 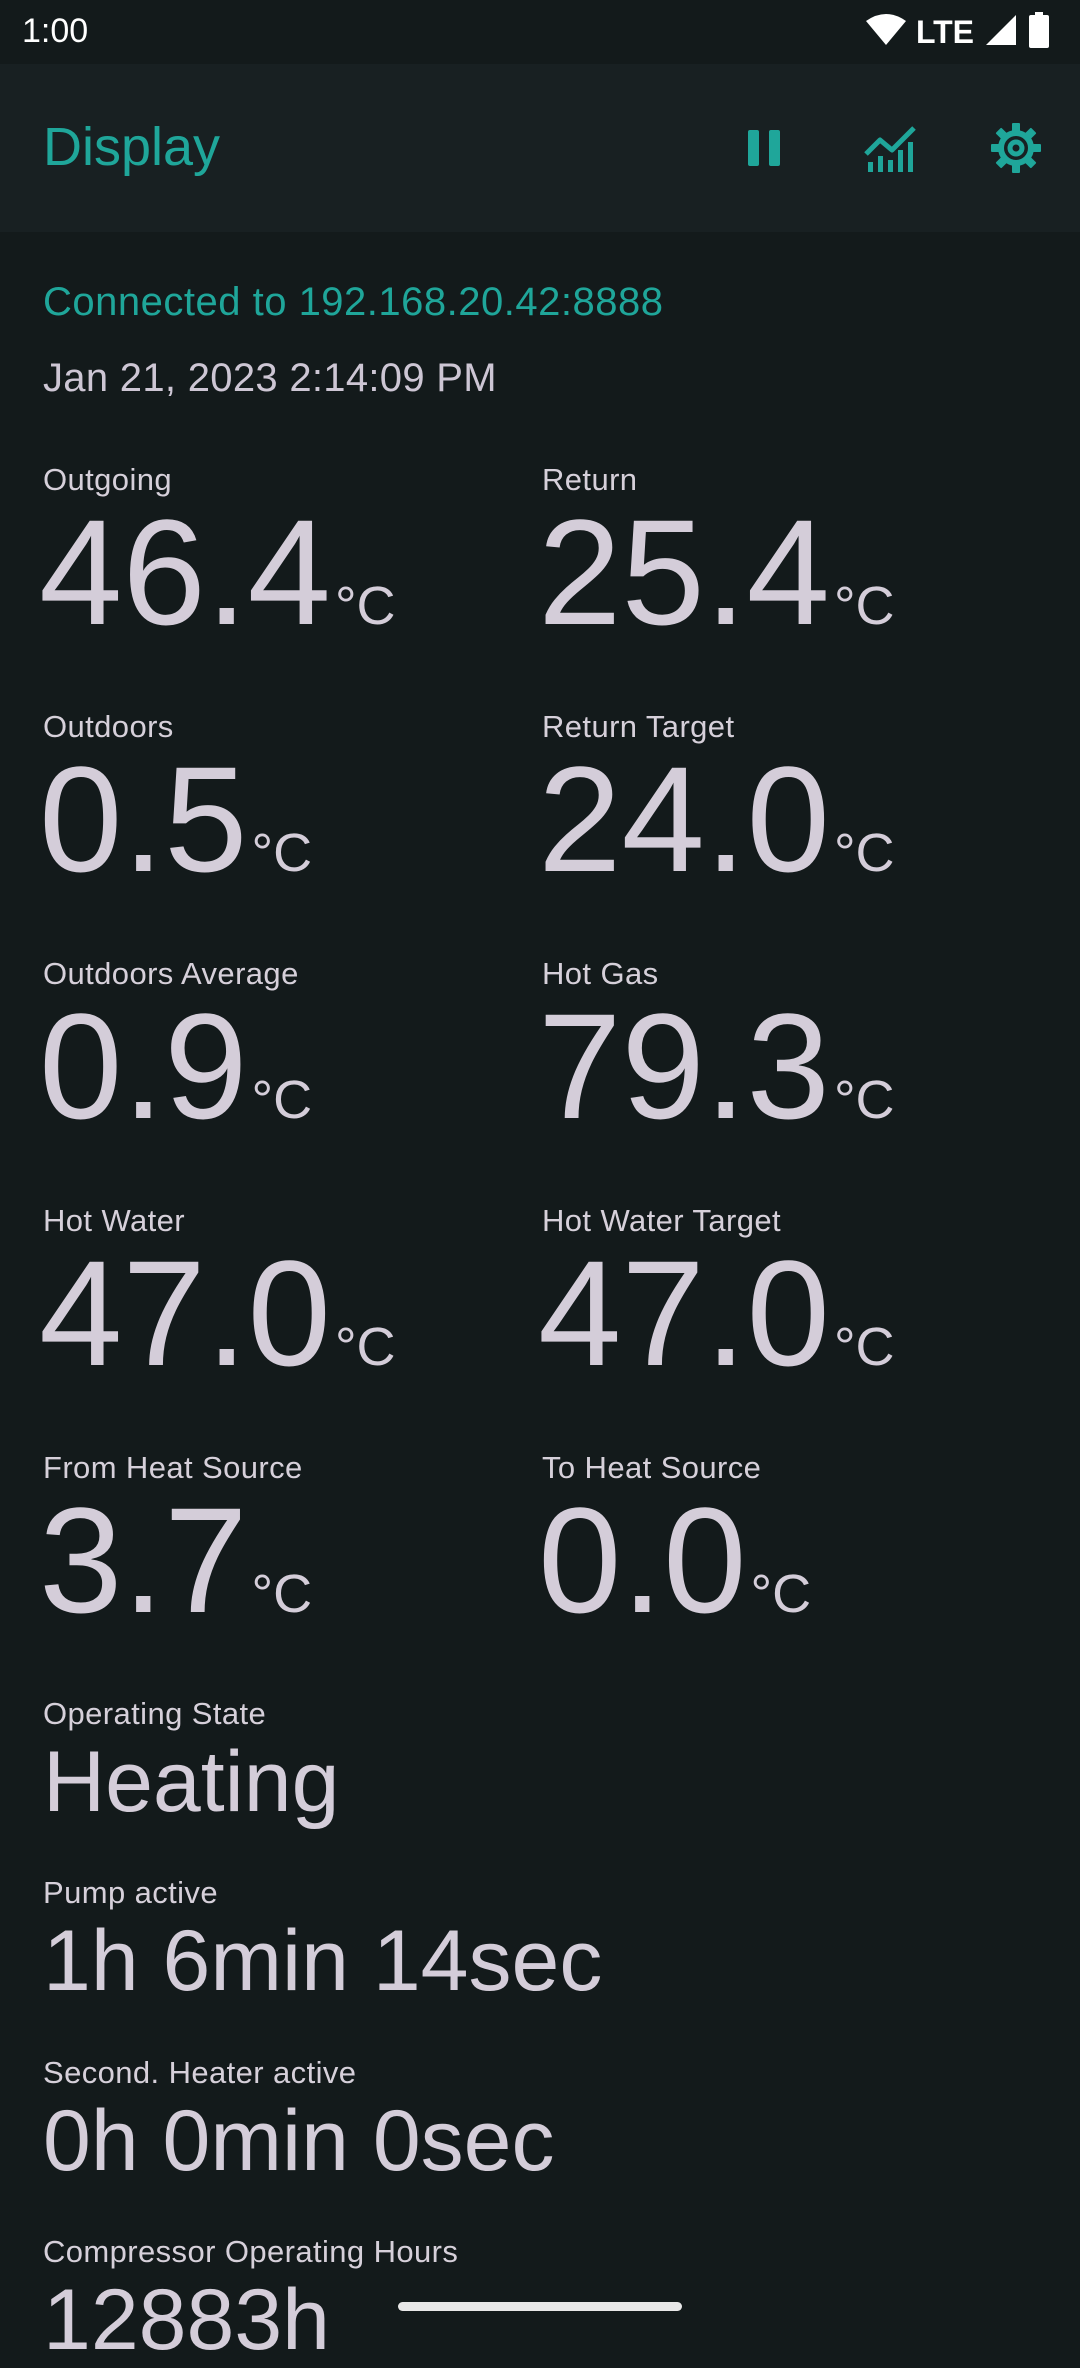 I want to click on metric-hot-water-target: Hot Water Target 47.0°C, so click(x=790, y=1323).